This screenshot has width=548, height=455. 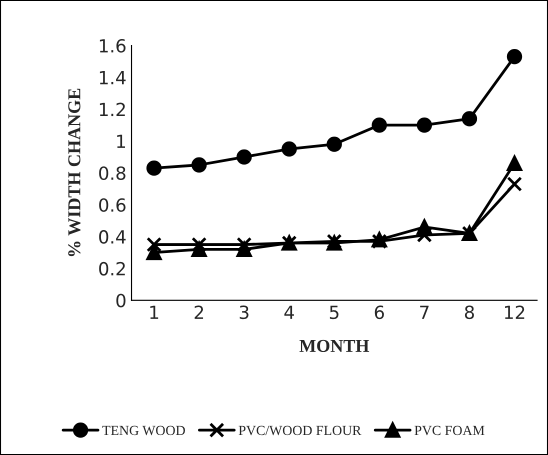 What do you see at coordinates (244, 312) in the screenshot?
I see `x-tick-label: 3` at bounding box center [244, 312].